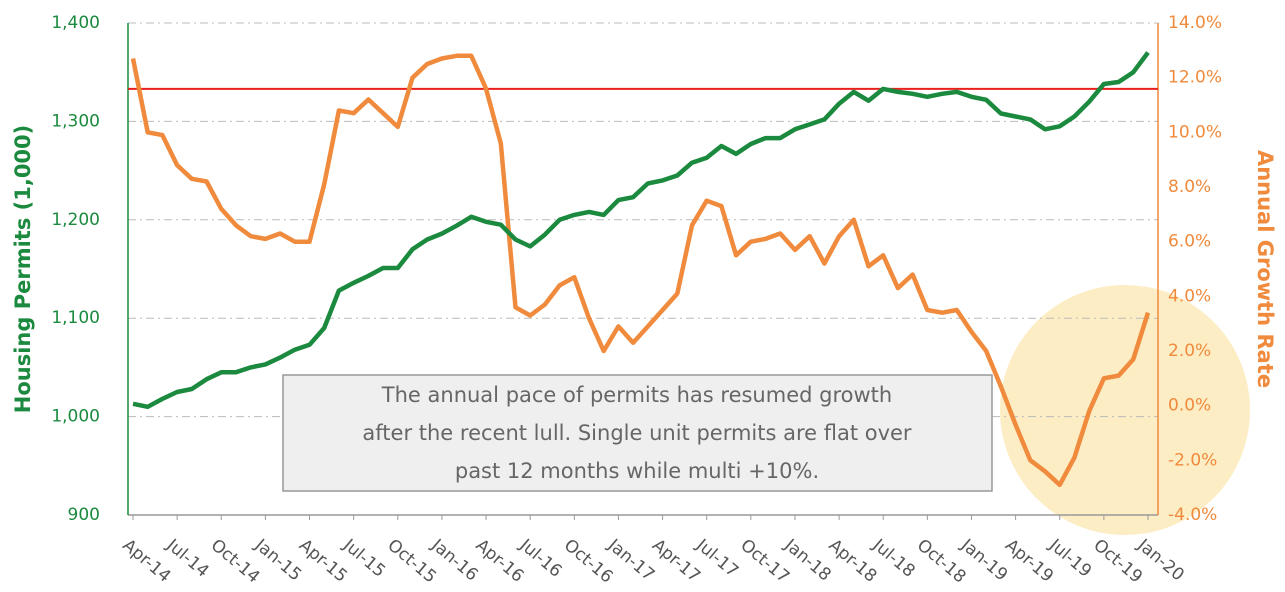 The height and width of the screenshot is (592, 1285). Describe the element at coordinates (588, 561) in the screenshot. I see `x-tick-label: Oct-16` at that location.